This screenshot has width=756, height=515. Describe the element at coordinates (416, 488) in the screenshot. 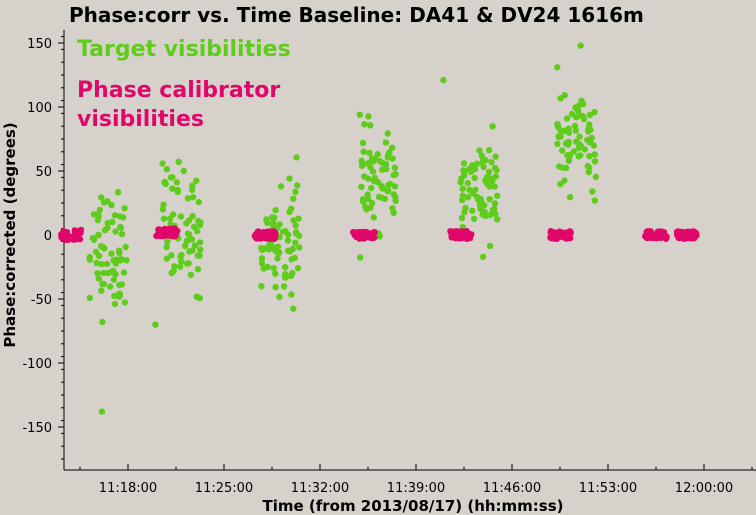

I see `x-tick-label: 11:39:00` at that location.